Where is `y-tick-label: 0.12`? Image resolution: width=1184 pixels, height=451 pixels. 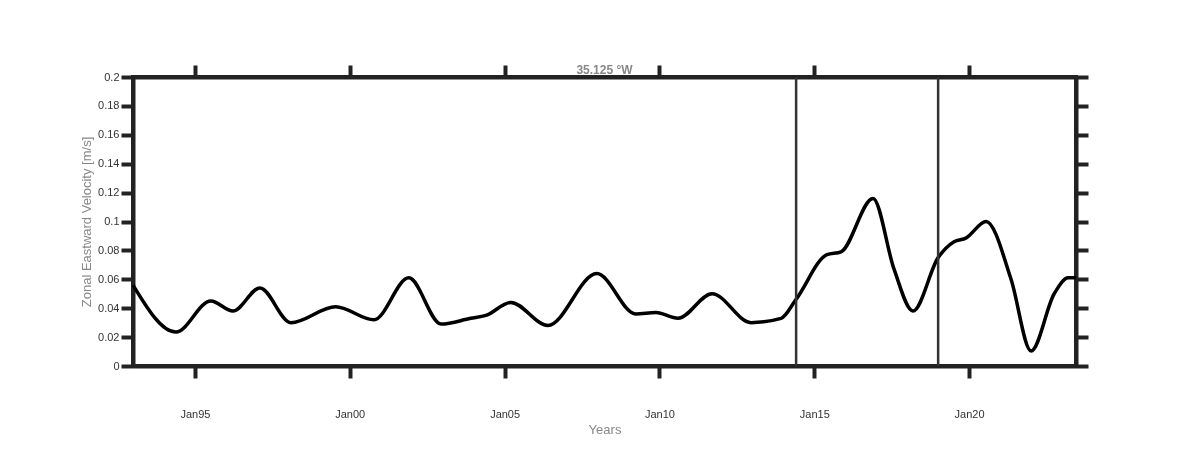 y-tick-label: 0.12 is located at coordinates (109, 192).